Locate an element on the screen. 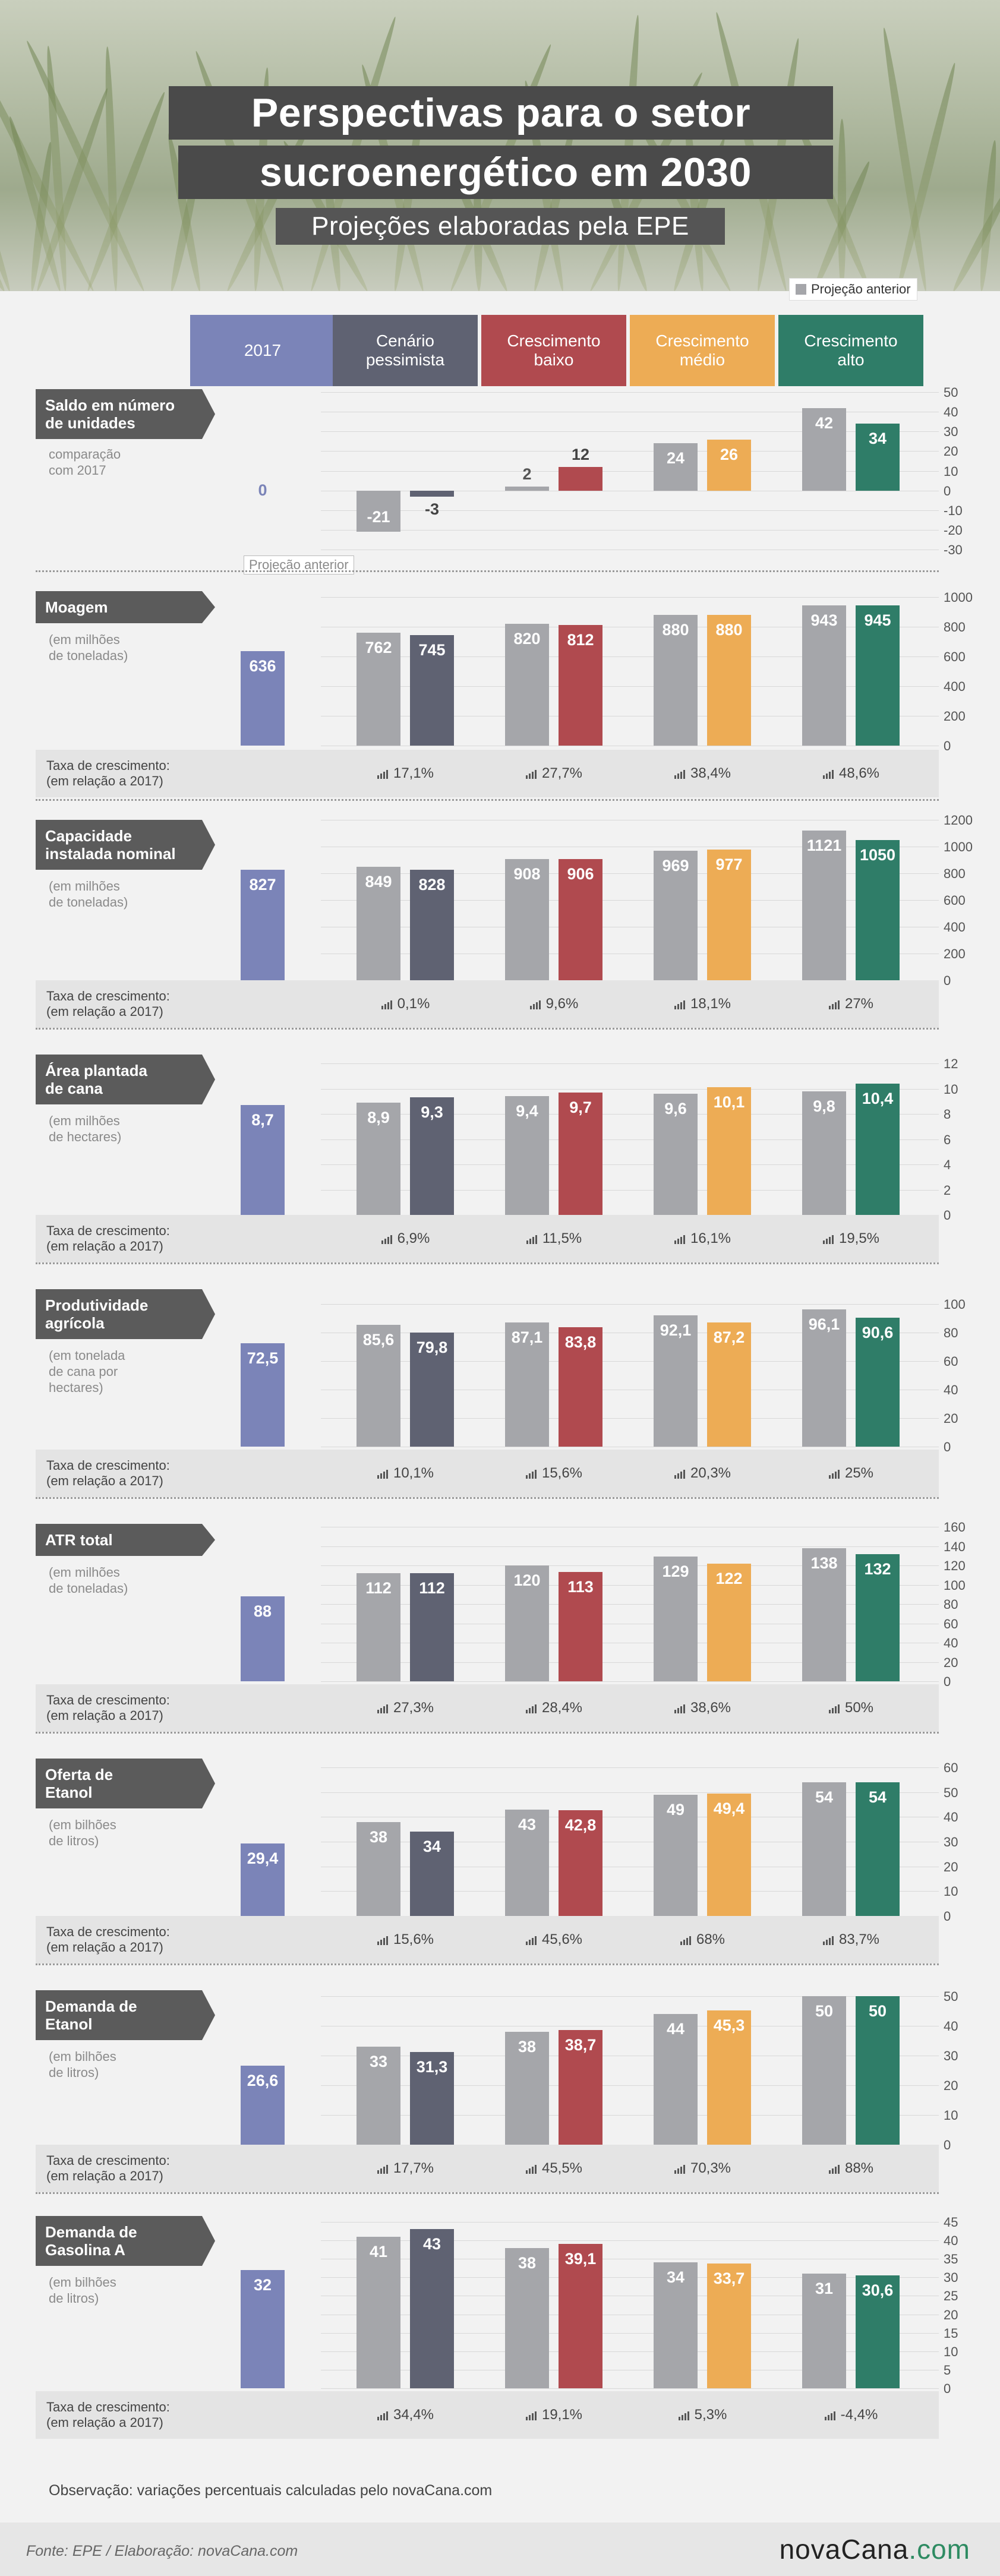 The width and height of the screenshot is (1000, 2576). y-tick-label: 160 is located at coordinates (955, 1527).